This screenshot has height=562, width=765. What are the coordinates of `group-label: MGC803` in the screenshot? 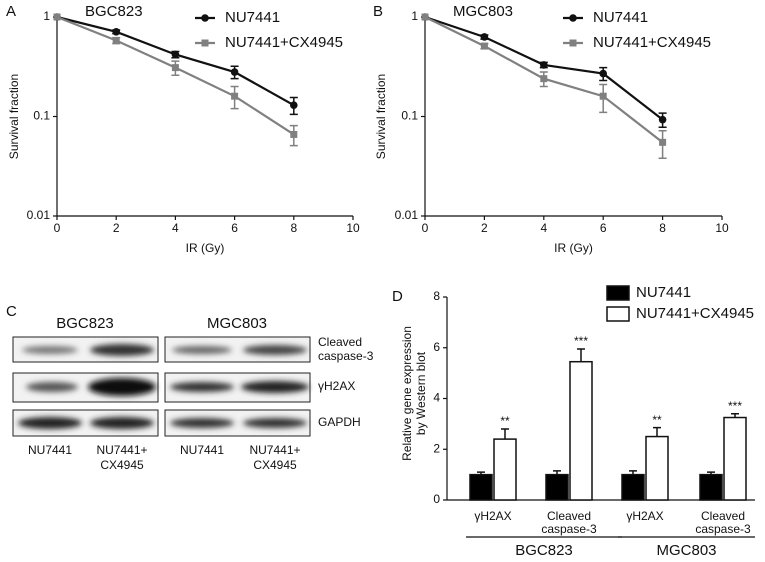 It's located at (686, 550).